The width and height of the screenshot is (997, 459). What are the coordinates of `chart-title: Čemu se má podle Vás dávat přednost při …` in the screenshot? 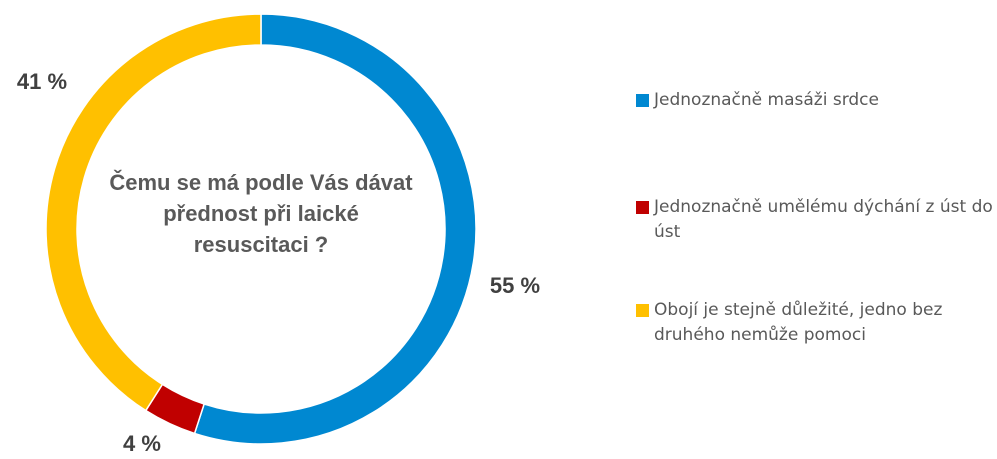 It's located at (261, 213).